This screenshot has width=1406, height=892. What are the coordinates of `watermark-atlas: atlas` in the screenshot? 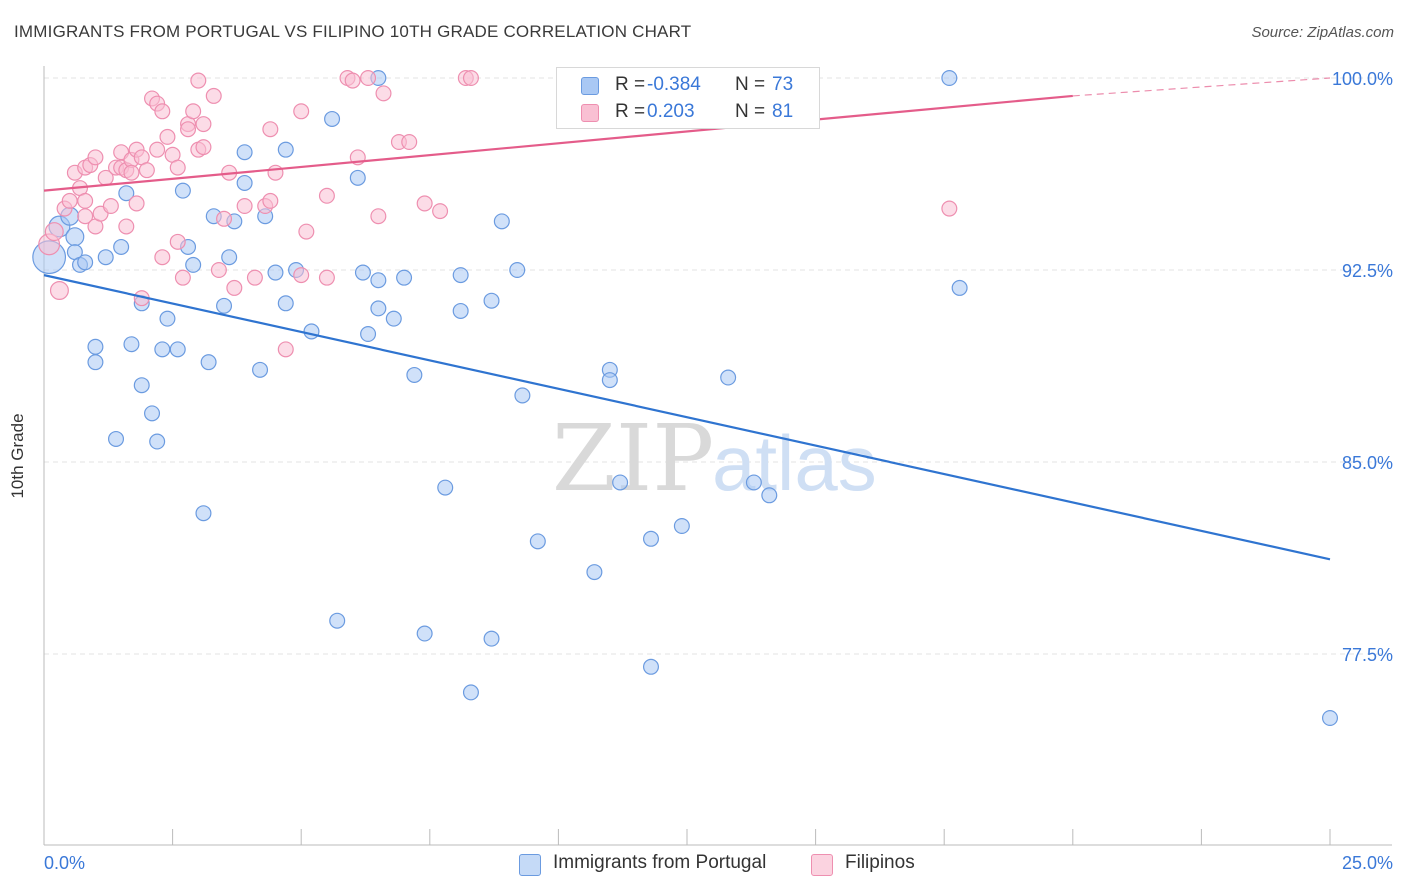 It's located at (794, 463).